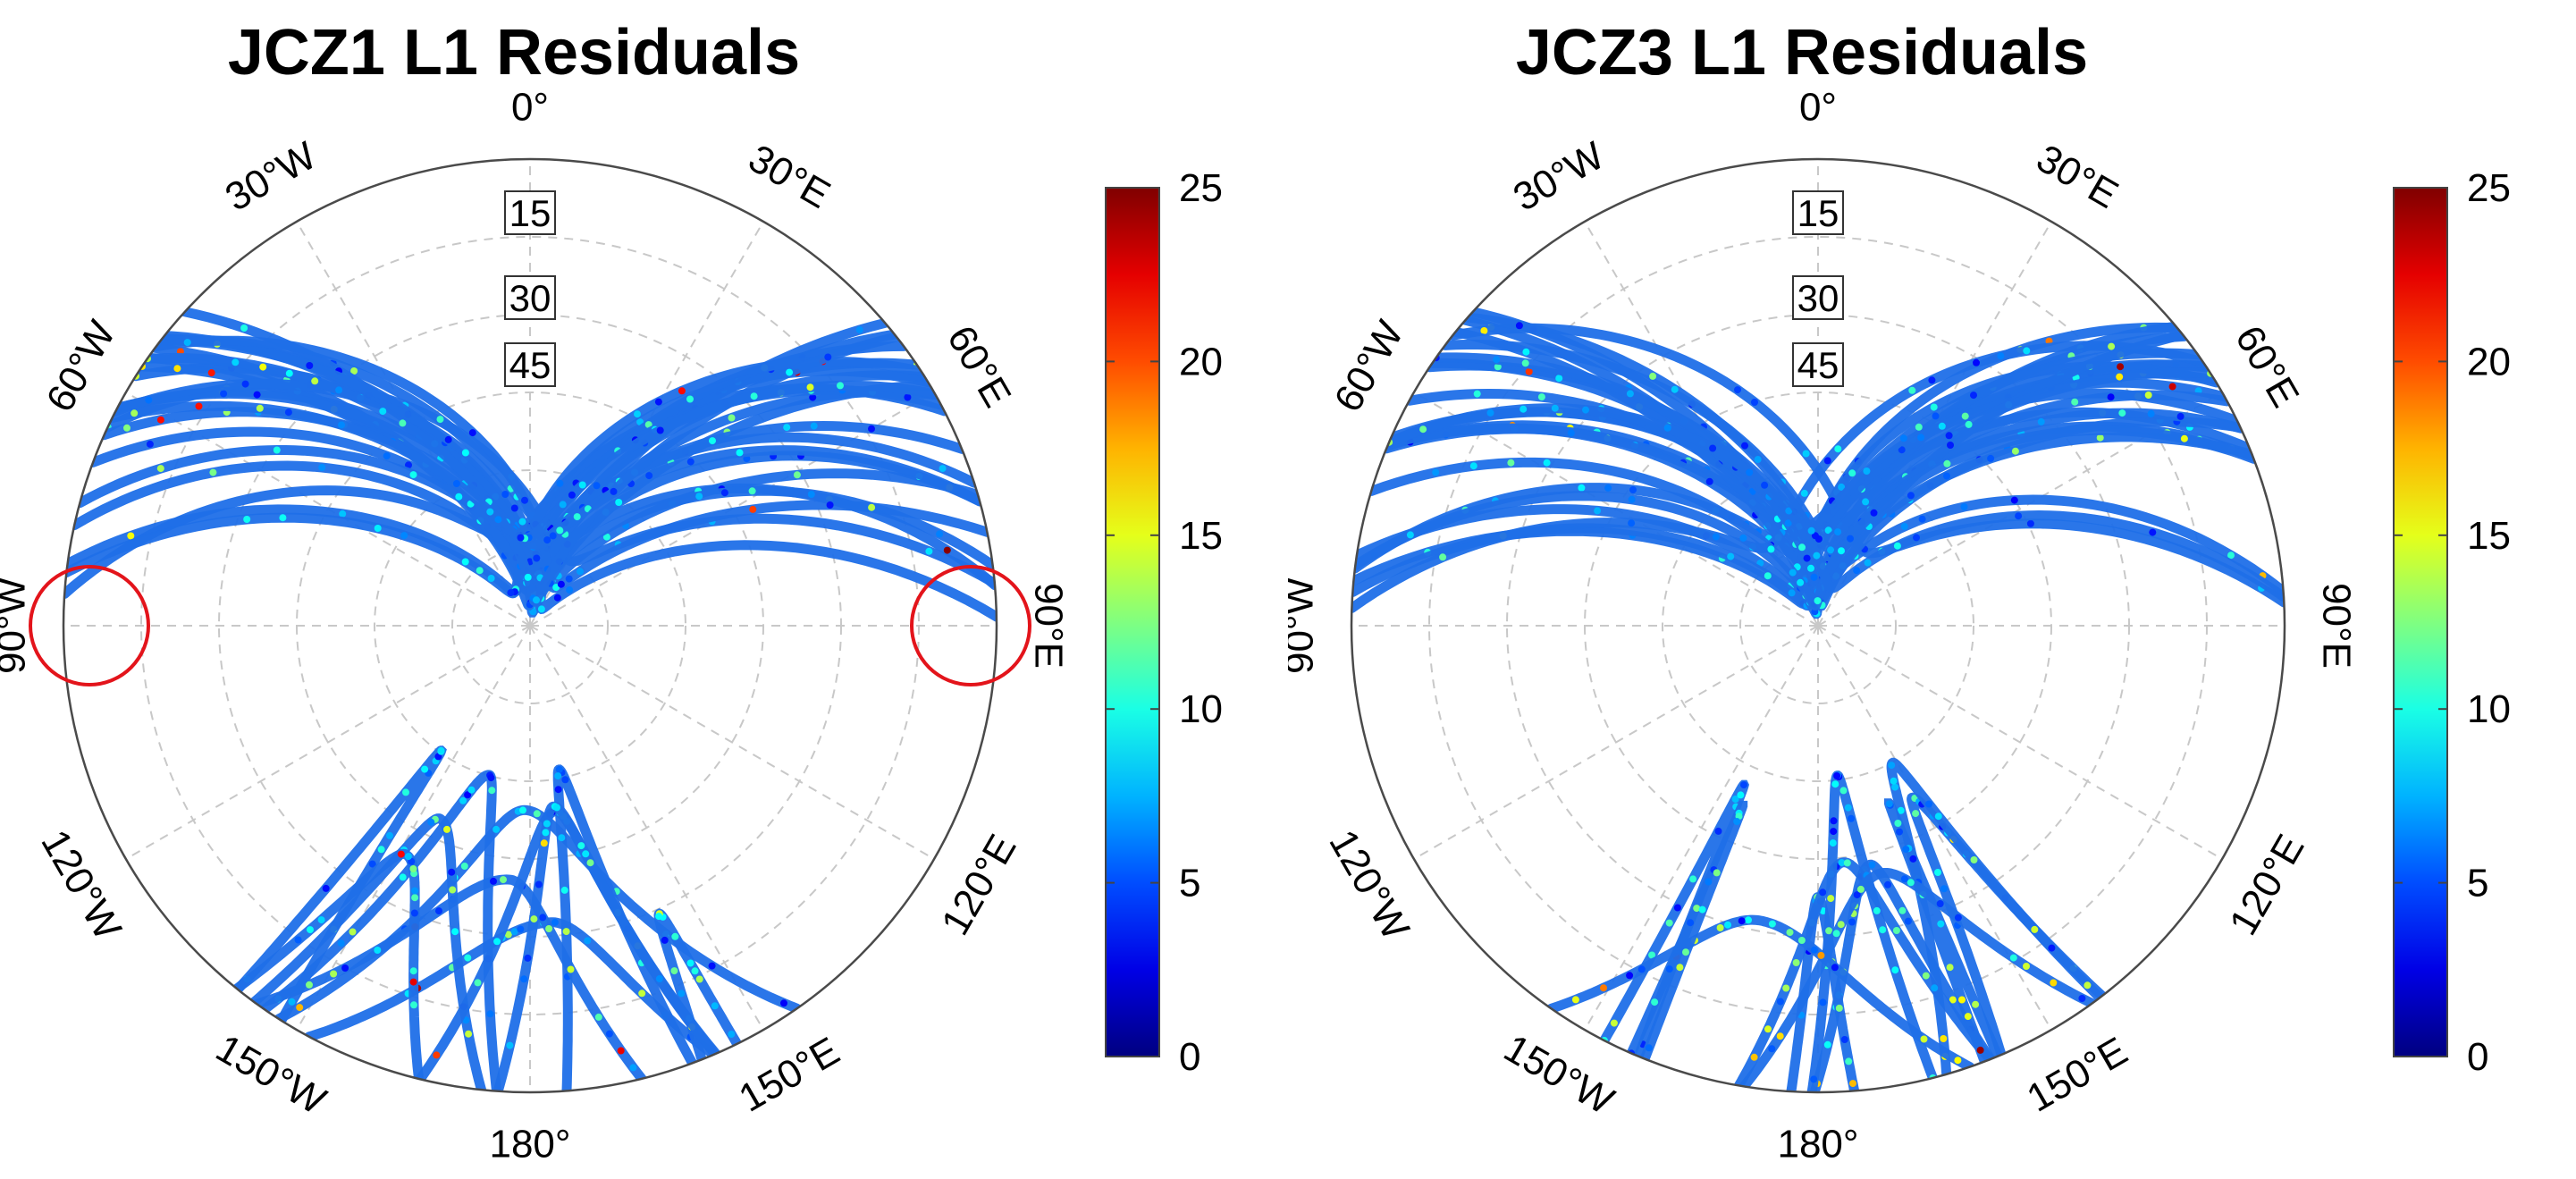 This screenshot has height=1179, width=2576. Describe the element at coordinates (514, 52) in the screenshot. I see `chart-title: JCZ1 L1 Residuals` at that location.